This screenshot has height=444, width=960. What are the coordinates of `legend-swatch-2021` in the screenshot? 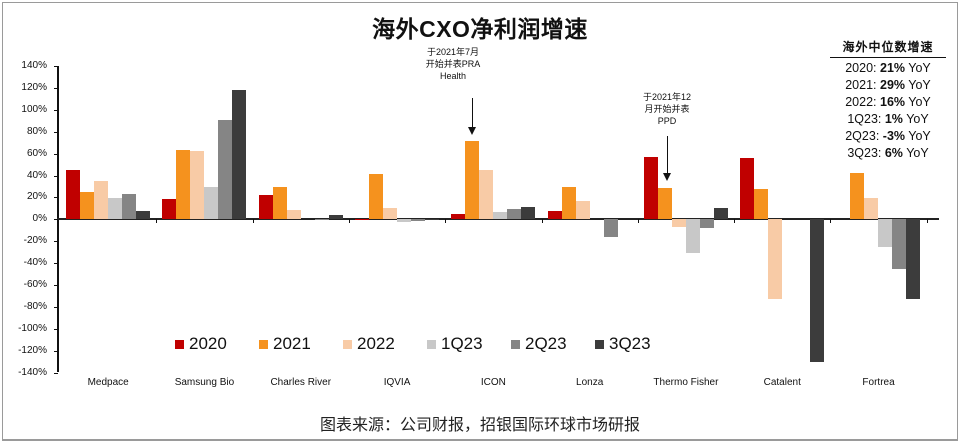 It's located at (263, 344).